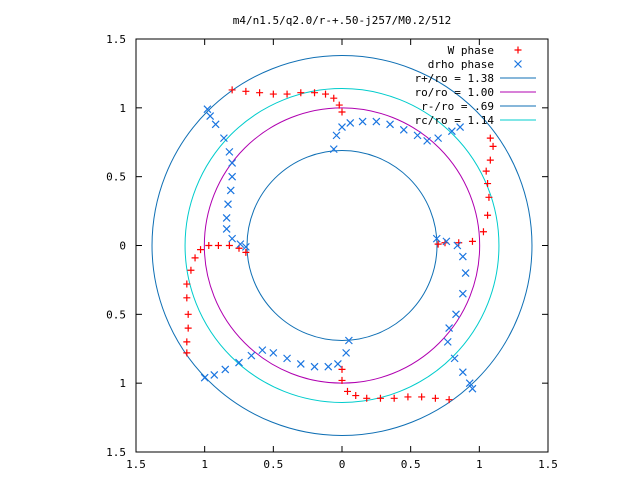 Image resolution: width=640 pixels, height=480 pixels. Describe the element at coordinates (548, 464) in the screenshot. I see `x-tick-label-6: 1.5` at that location.